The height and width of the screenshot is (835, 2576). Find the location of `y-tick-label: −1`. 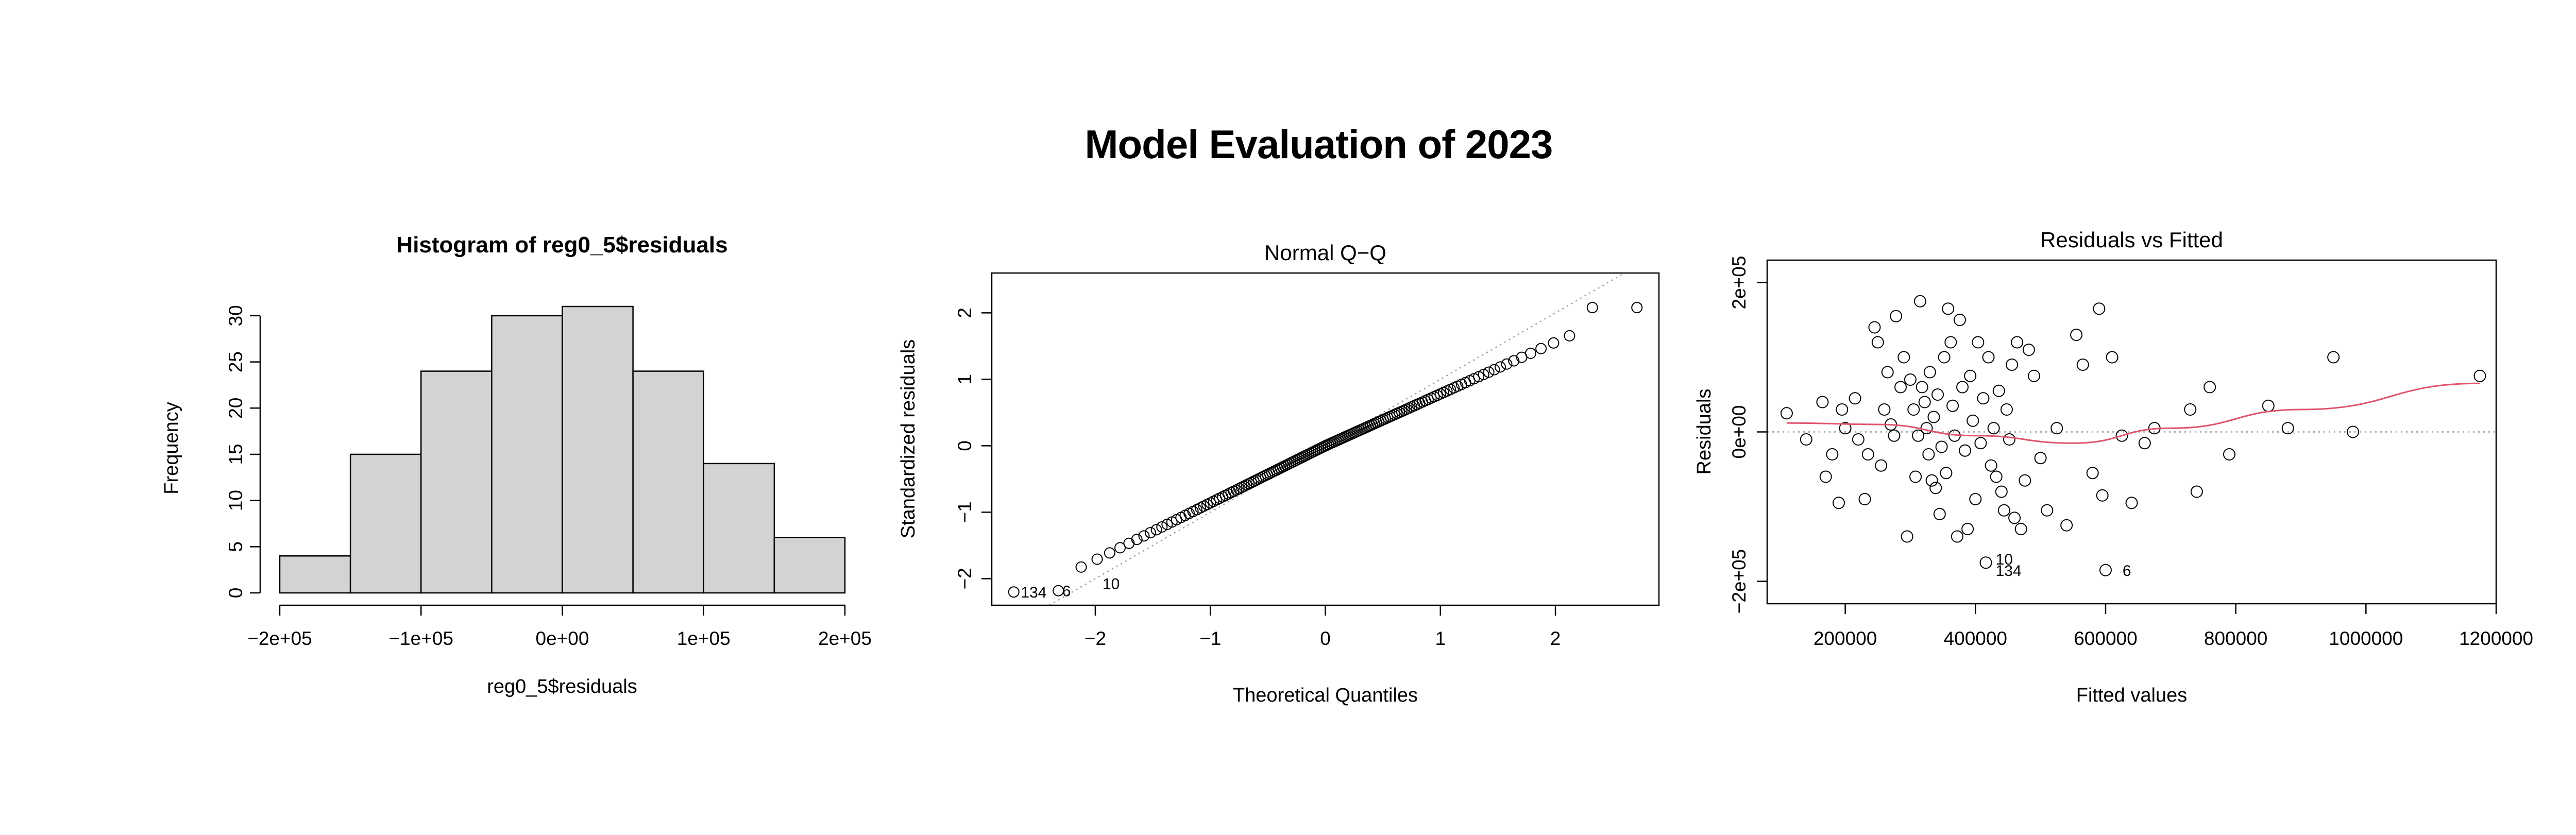

y-tick-label: −1 is located at coordinates (965, 512).